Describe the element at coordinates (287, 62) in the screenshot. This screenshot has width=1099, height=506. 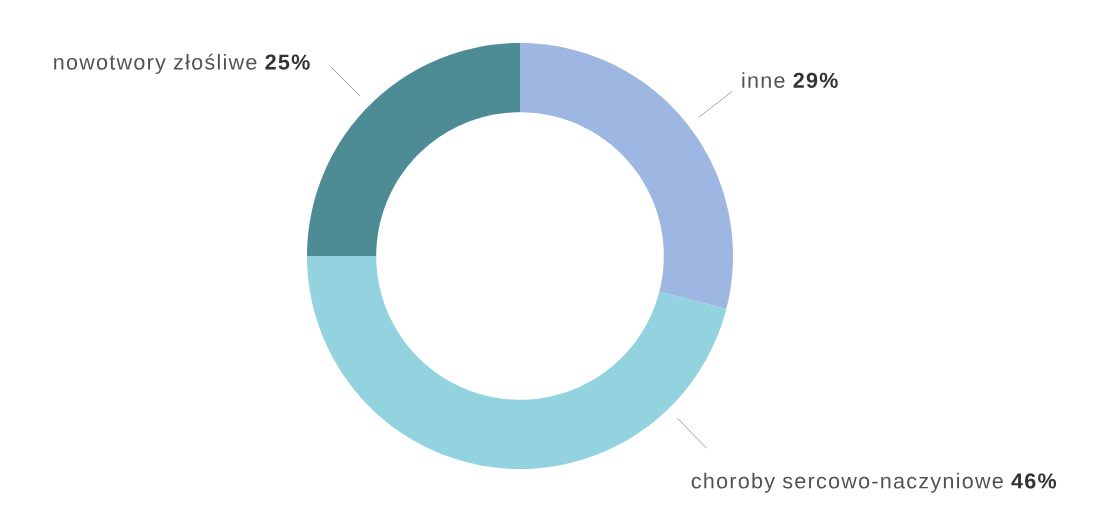
I see `data-label: 25%` at that location.